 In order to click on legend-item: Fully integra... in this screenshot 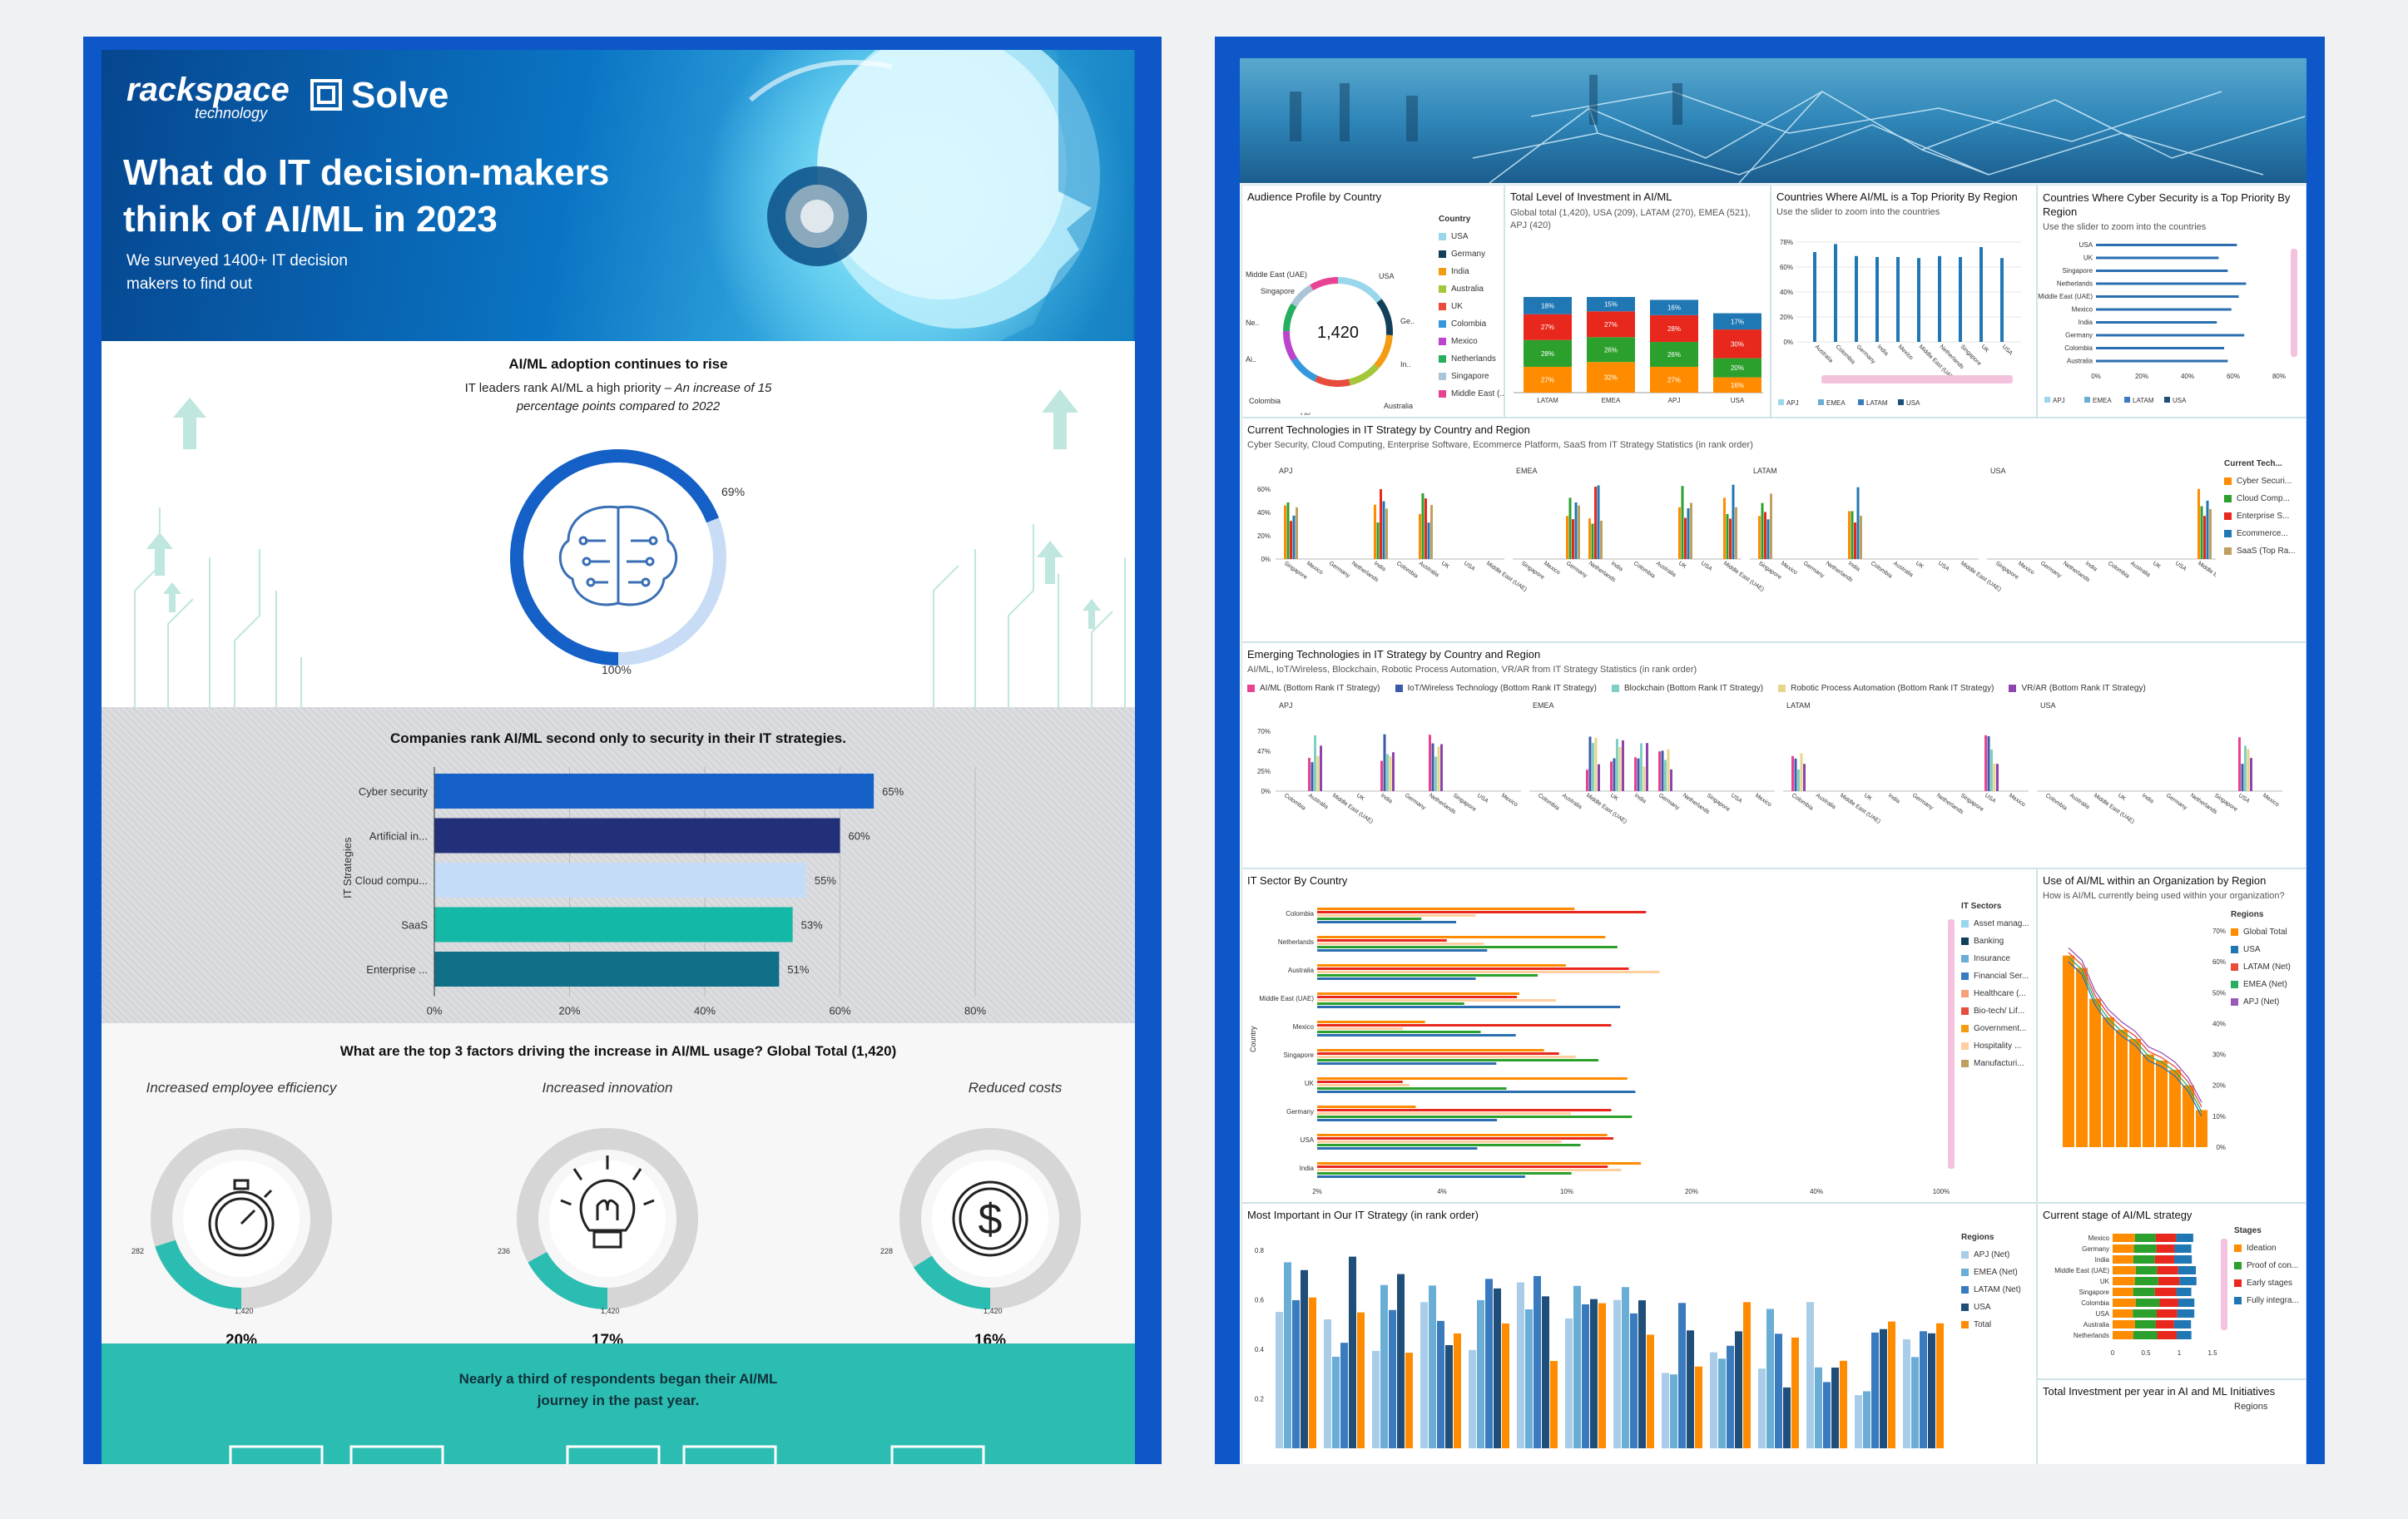, I will do `click(2266, 1300)`.